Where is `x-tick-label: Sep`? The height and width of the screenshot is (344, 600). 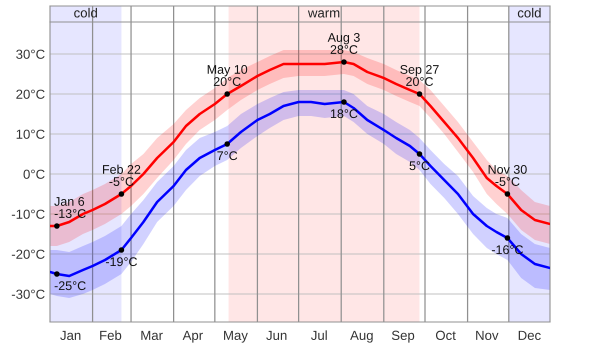 x-tick-label: Sep is located at coordinates (403, 336).